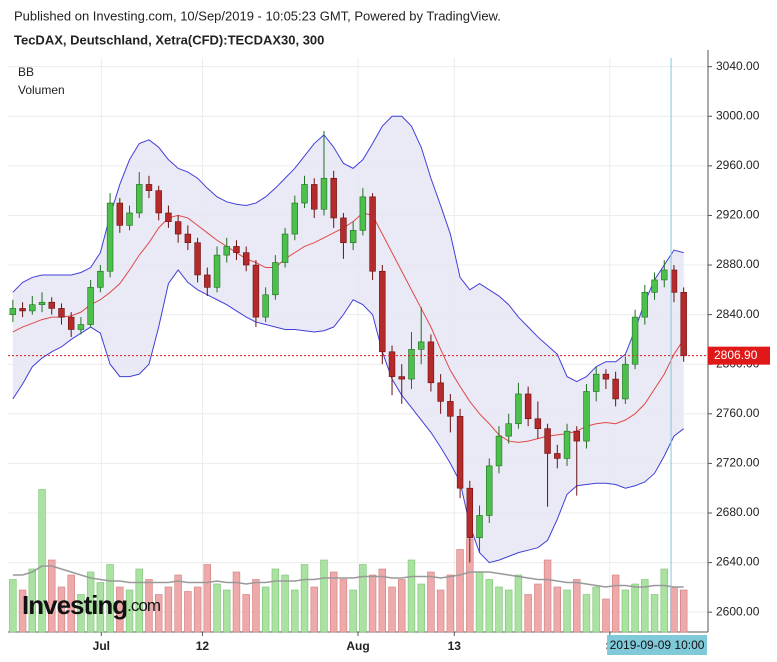 The image size is (777, 662). What do you see at coordinates (101, 646) in the screenshot?
I see `x-tick-label: Jul` at bounding box center [101, 646].